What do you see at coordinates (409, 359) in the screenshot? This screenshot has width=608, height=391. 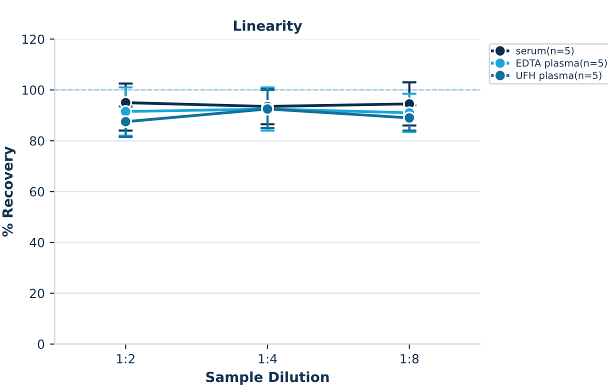 I see `x-tick-label: 1:8` at bounding box center [409, 359].